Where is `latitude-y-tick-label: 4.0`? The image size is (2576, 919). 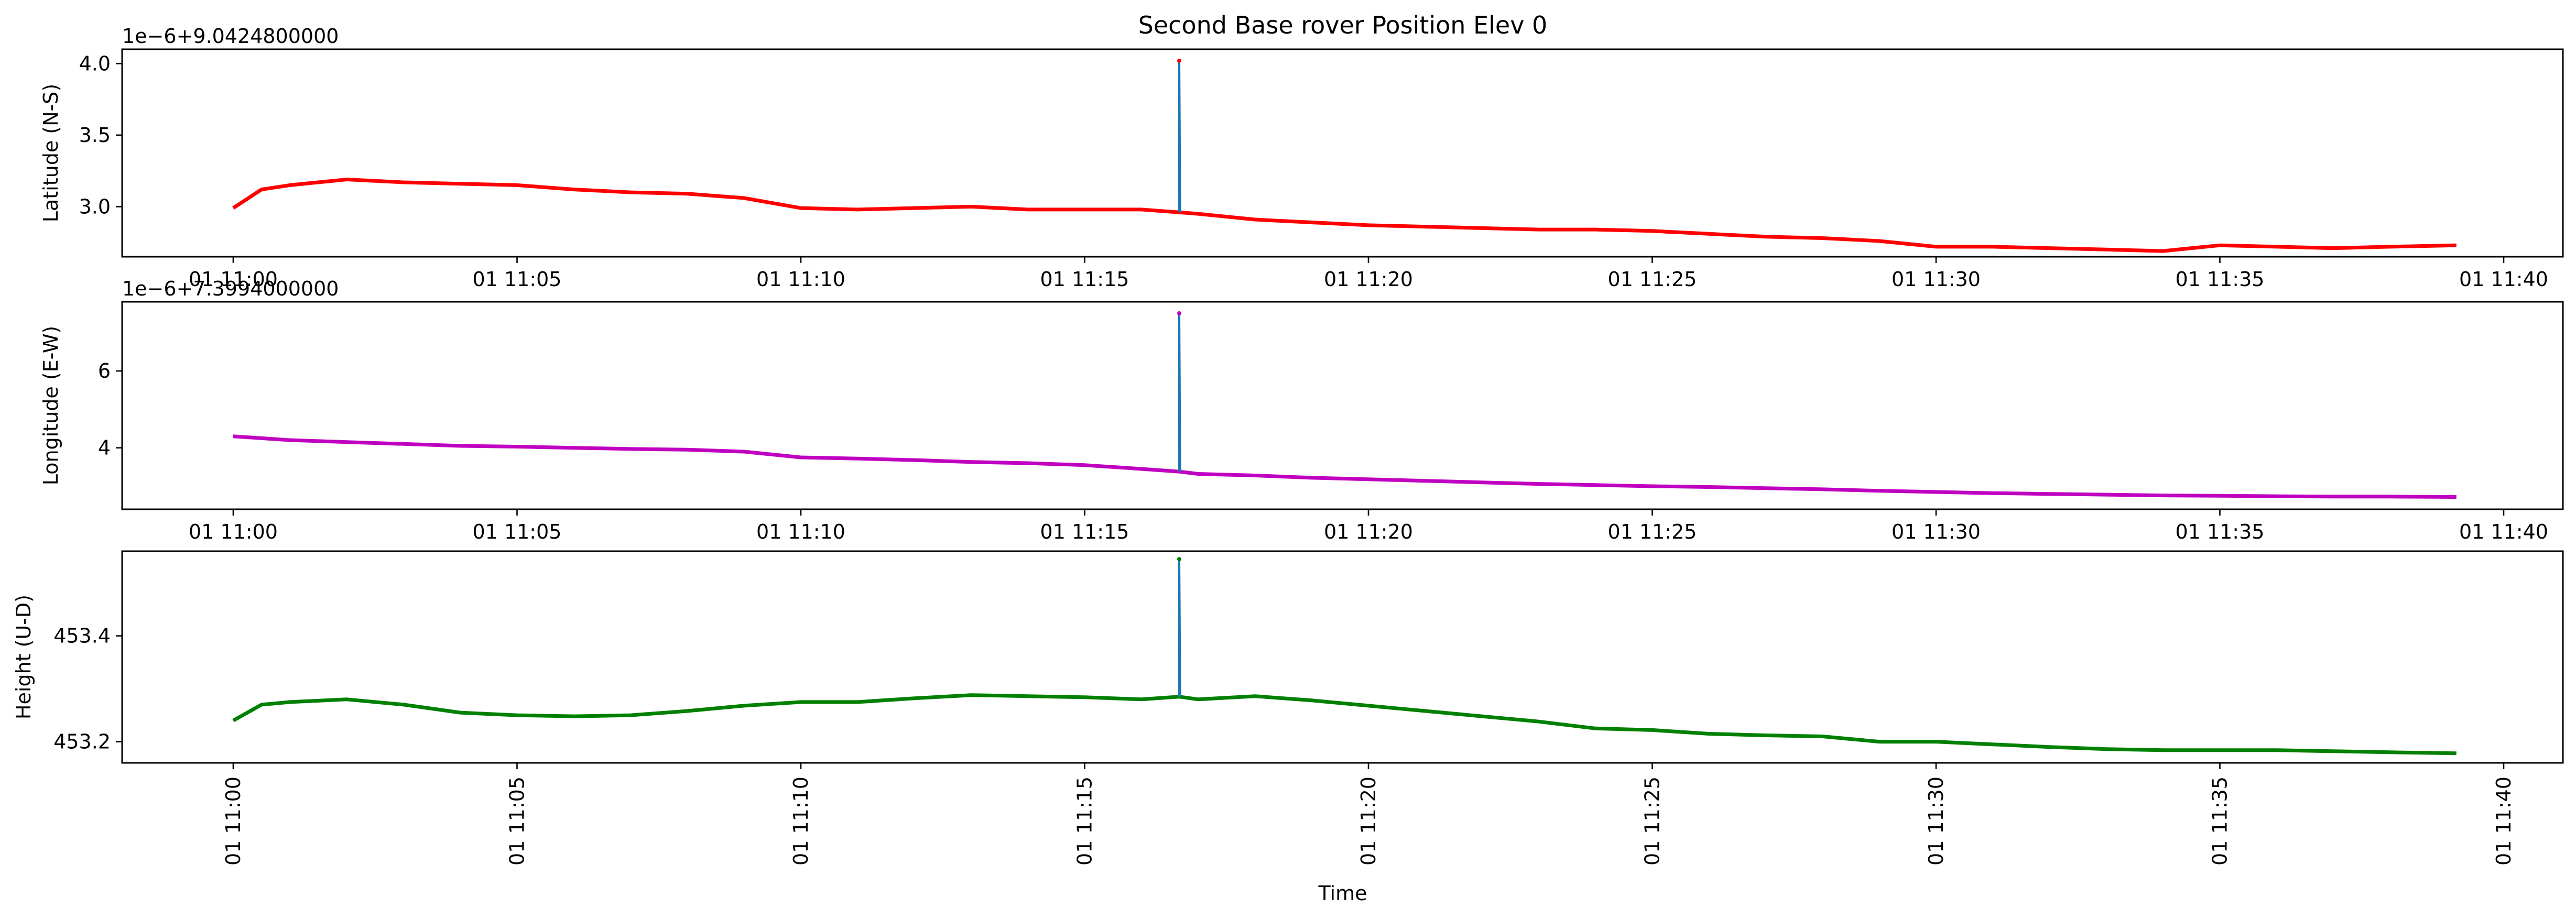
latitude-y-tick-label: 4.0 is located at coordinates (95, 63).